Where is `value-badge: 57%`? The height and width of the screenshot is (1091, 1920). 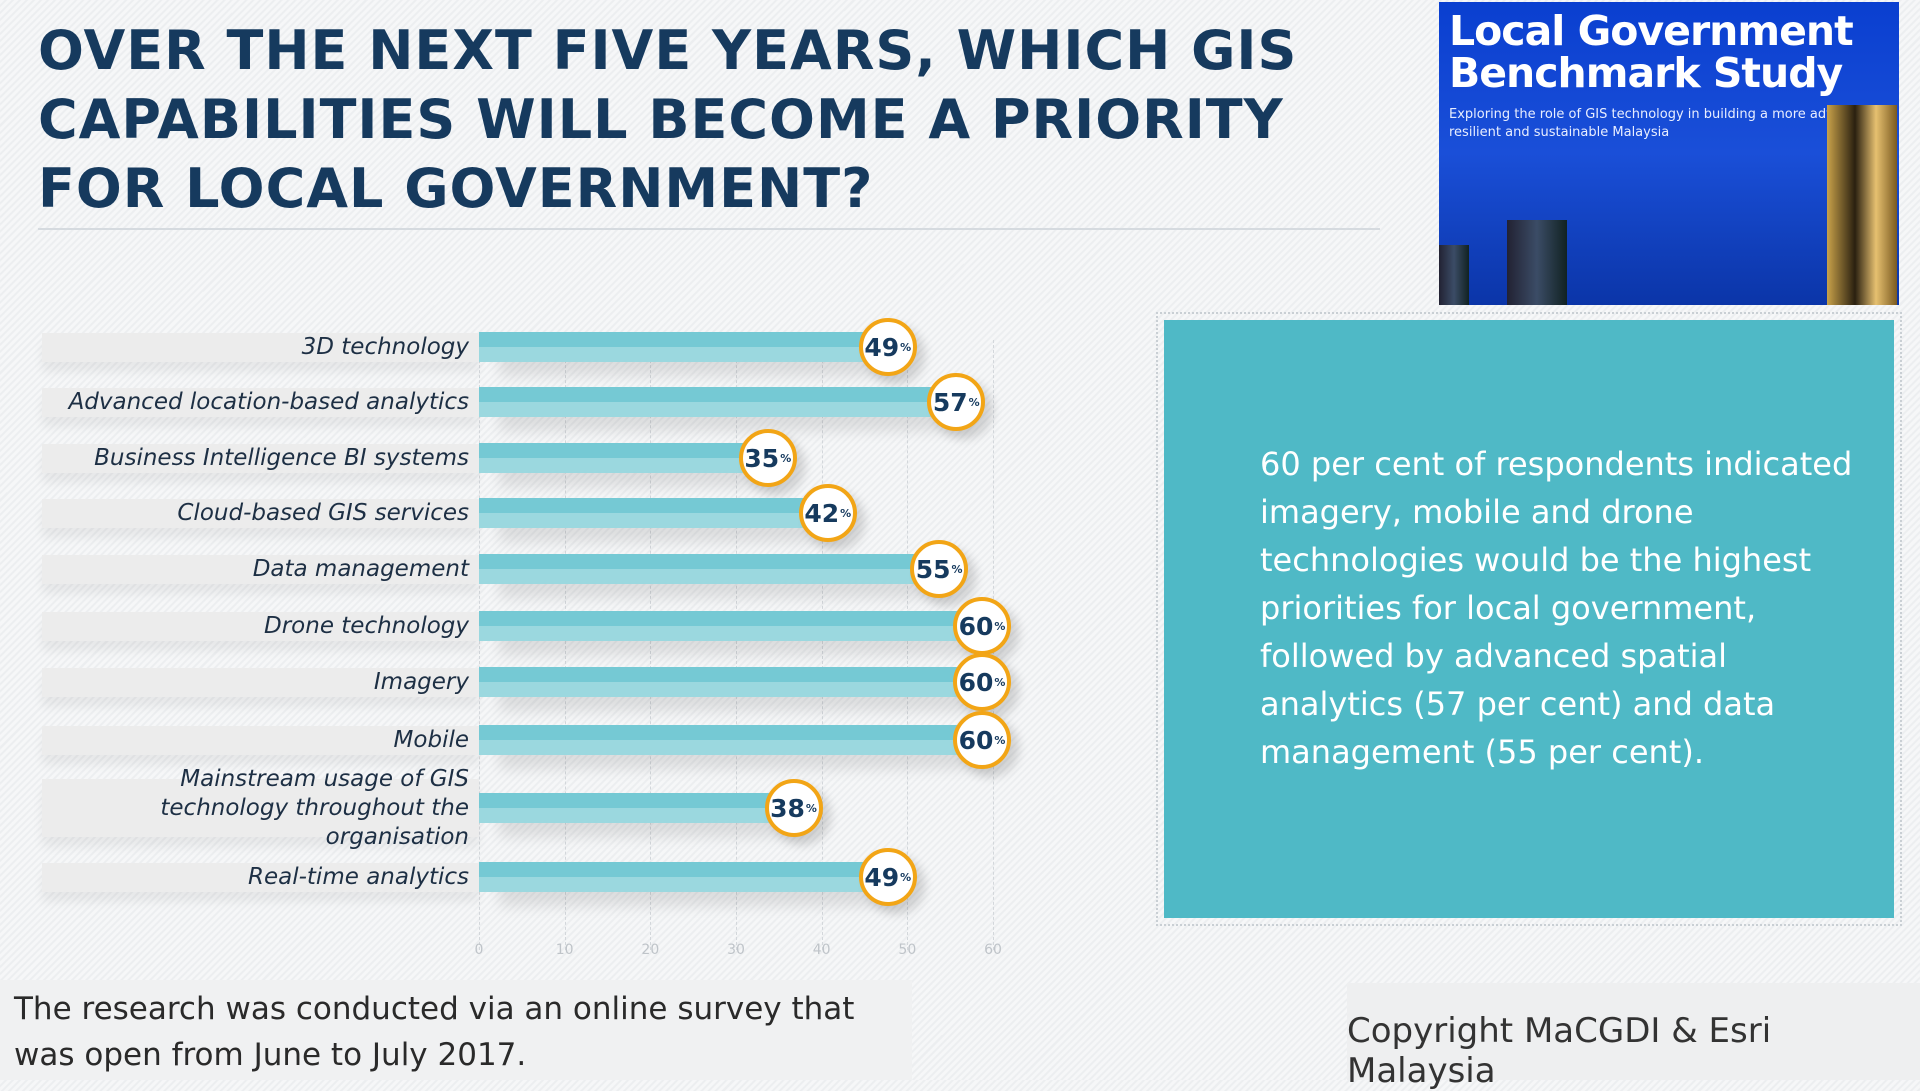
value-badge: 57% is located at coordinates (956, 402).